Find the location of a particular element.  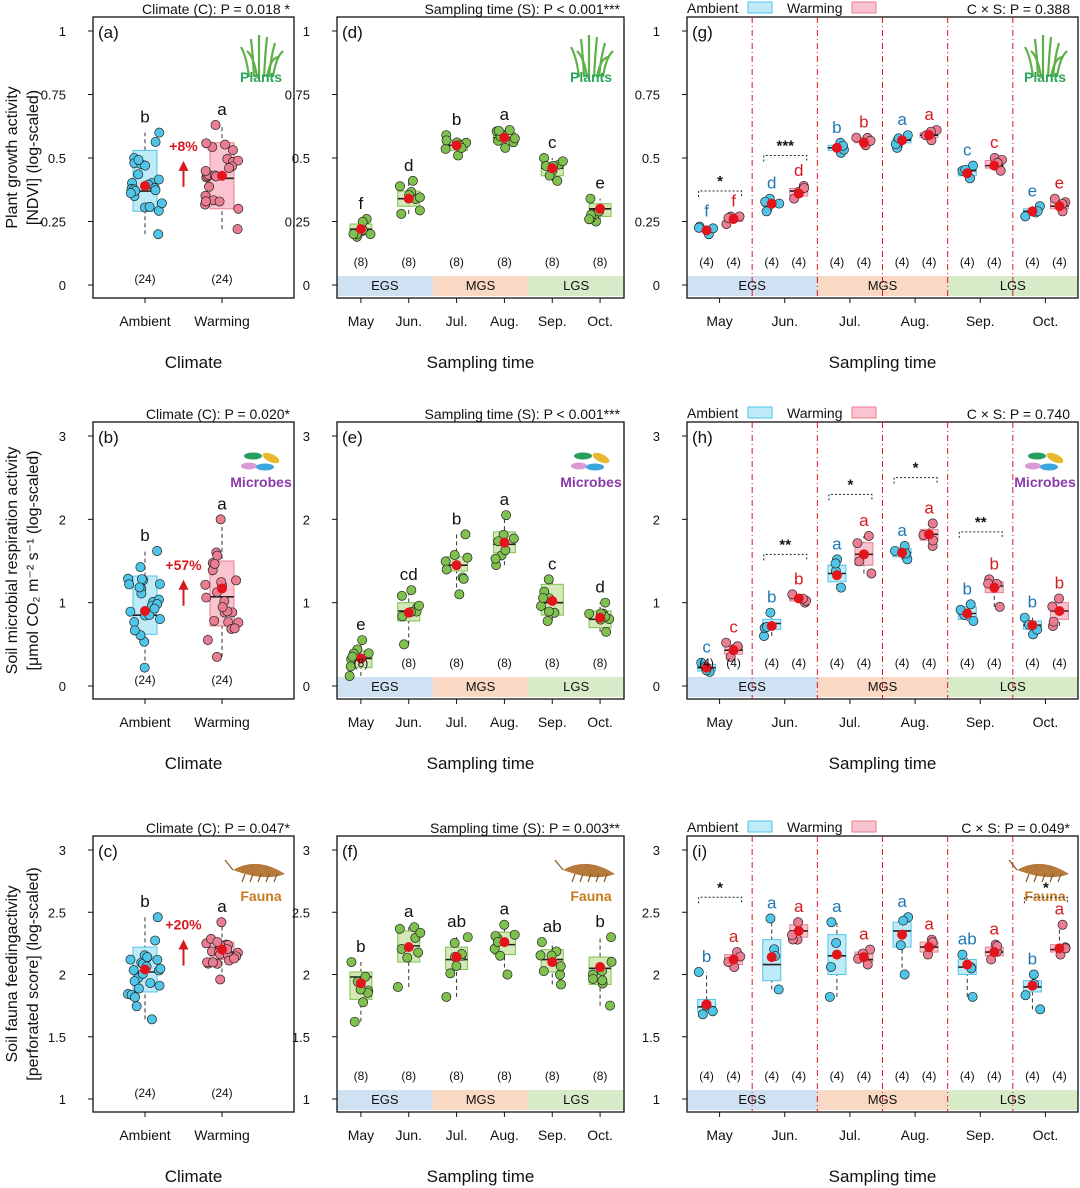

box-2: f (4) is located at coordinates (733, 230).